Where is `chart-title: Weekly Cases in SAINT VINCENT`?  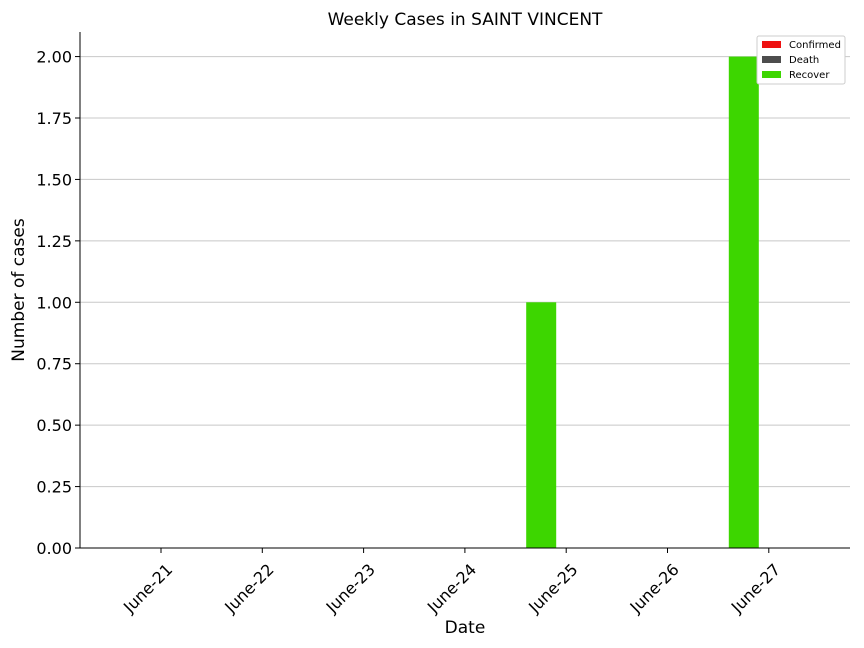
chart-title: Weekly Cases in SAINT VINCENT is located at coordinates (465, 20).